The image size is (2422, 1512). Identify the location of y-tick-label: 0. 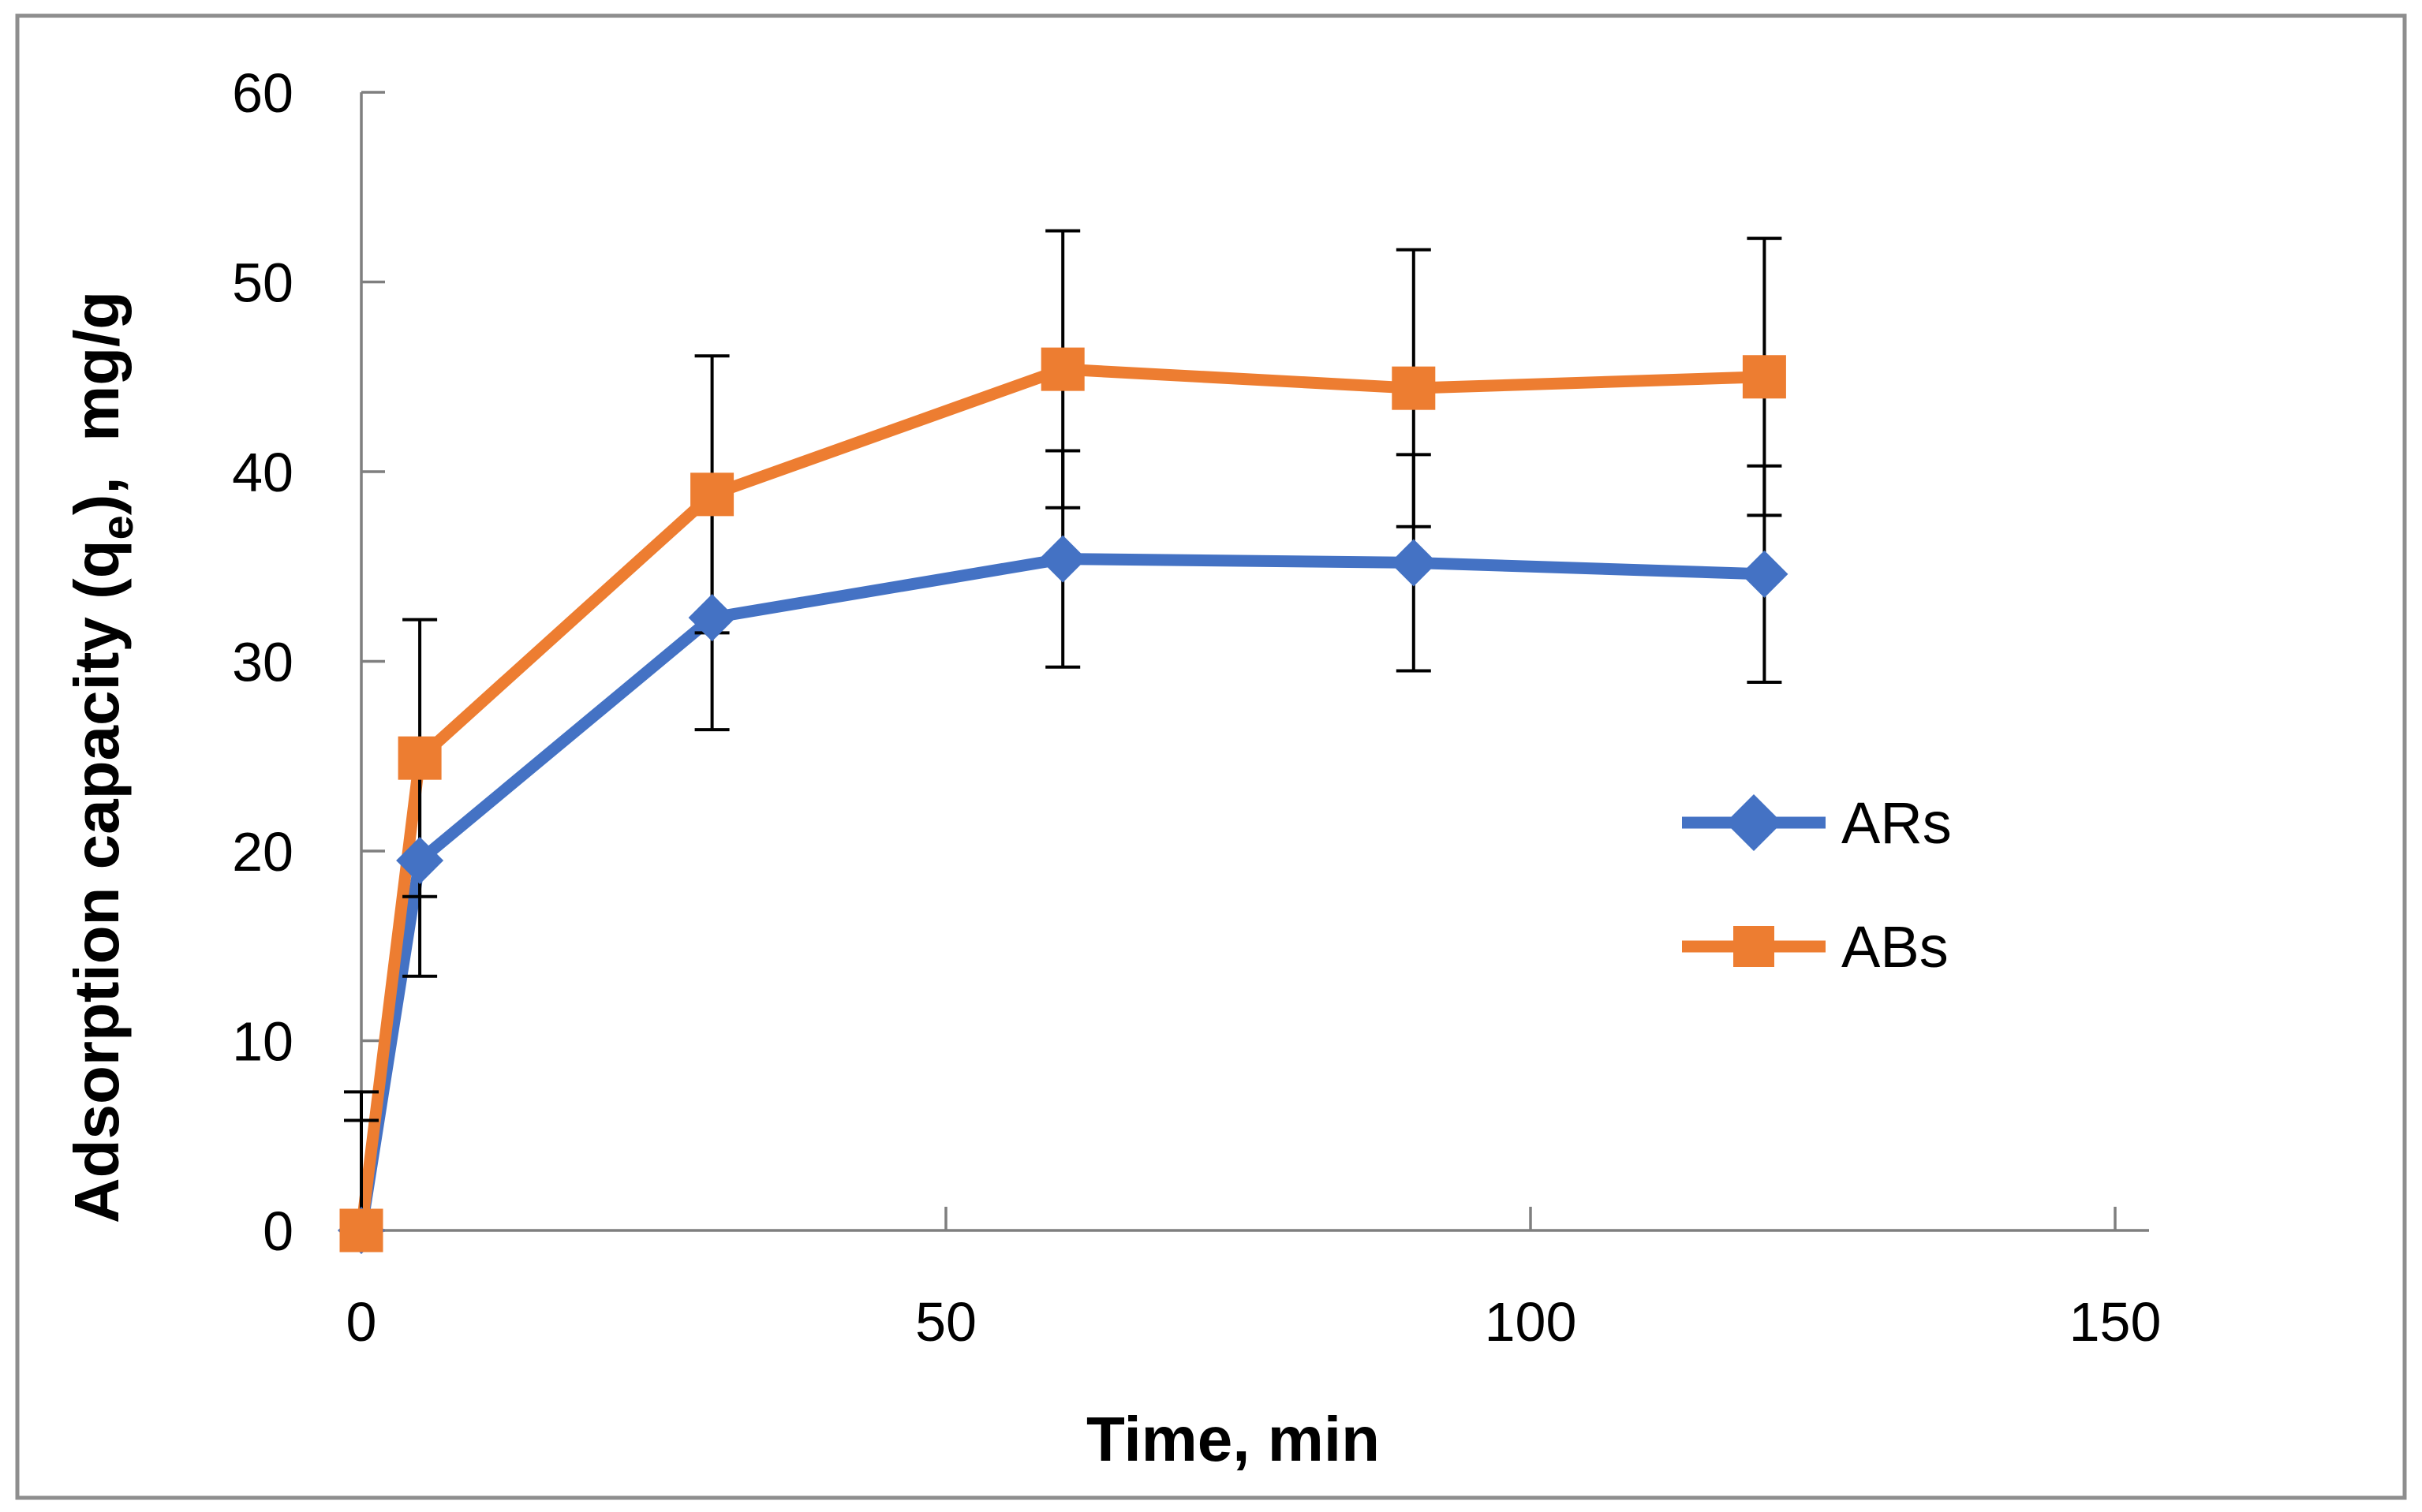
(278, 1231).